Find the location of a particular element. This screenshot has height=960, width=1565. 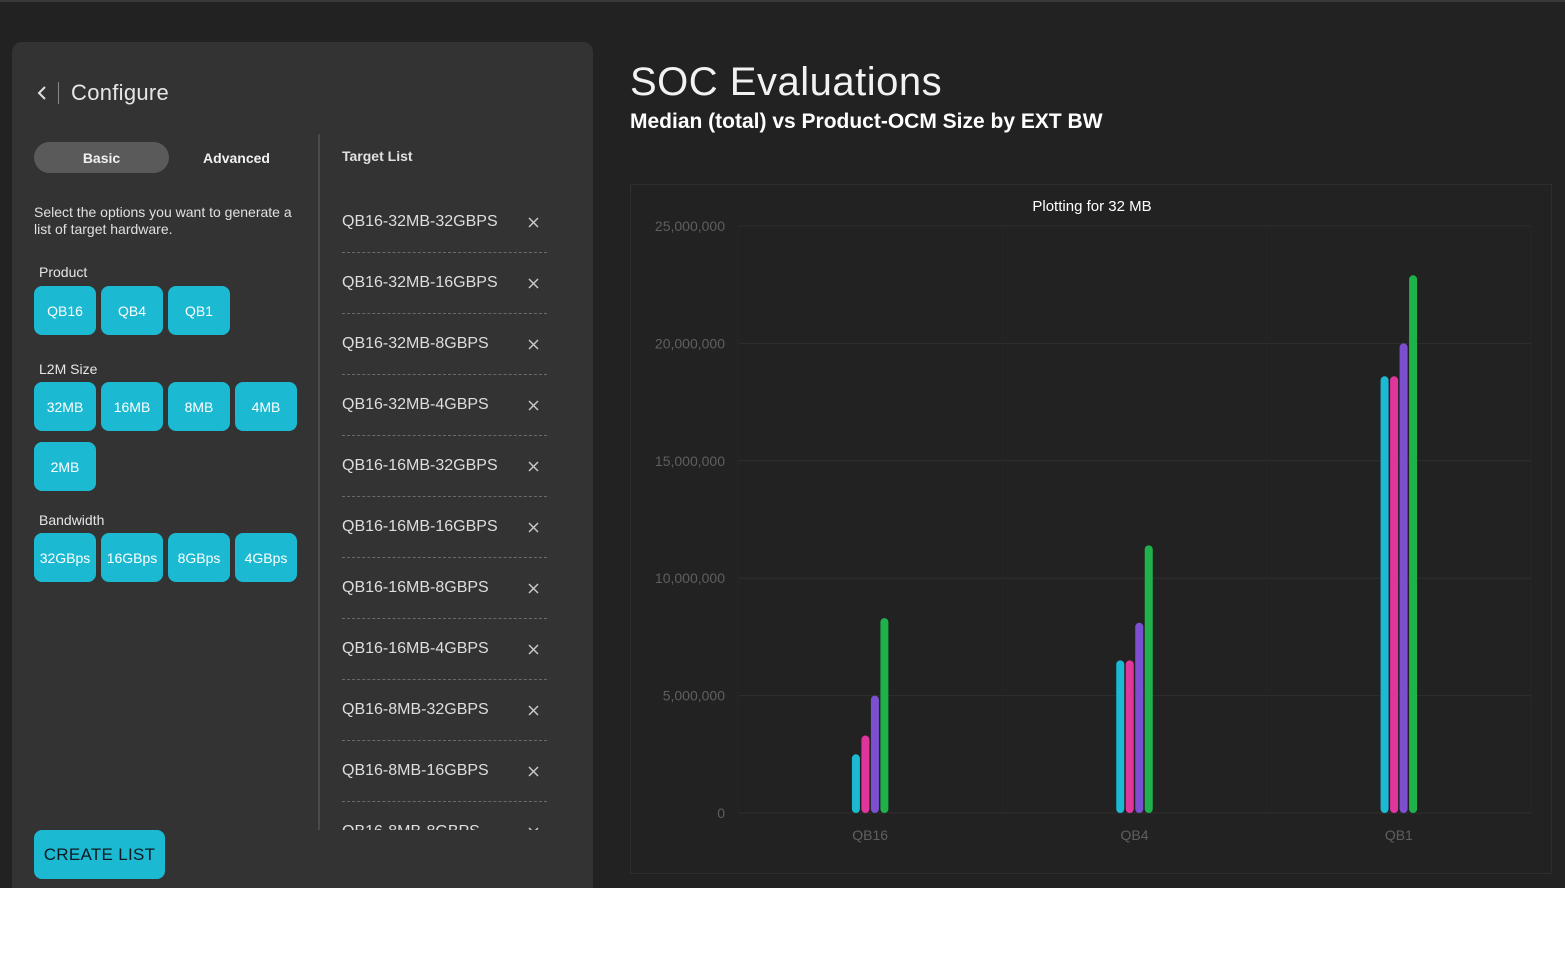

product-chip-qb1: QB1 is located at coordinates (199, 310).